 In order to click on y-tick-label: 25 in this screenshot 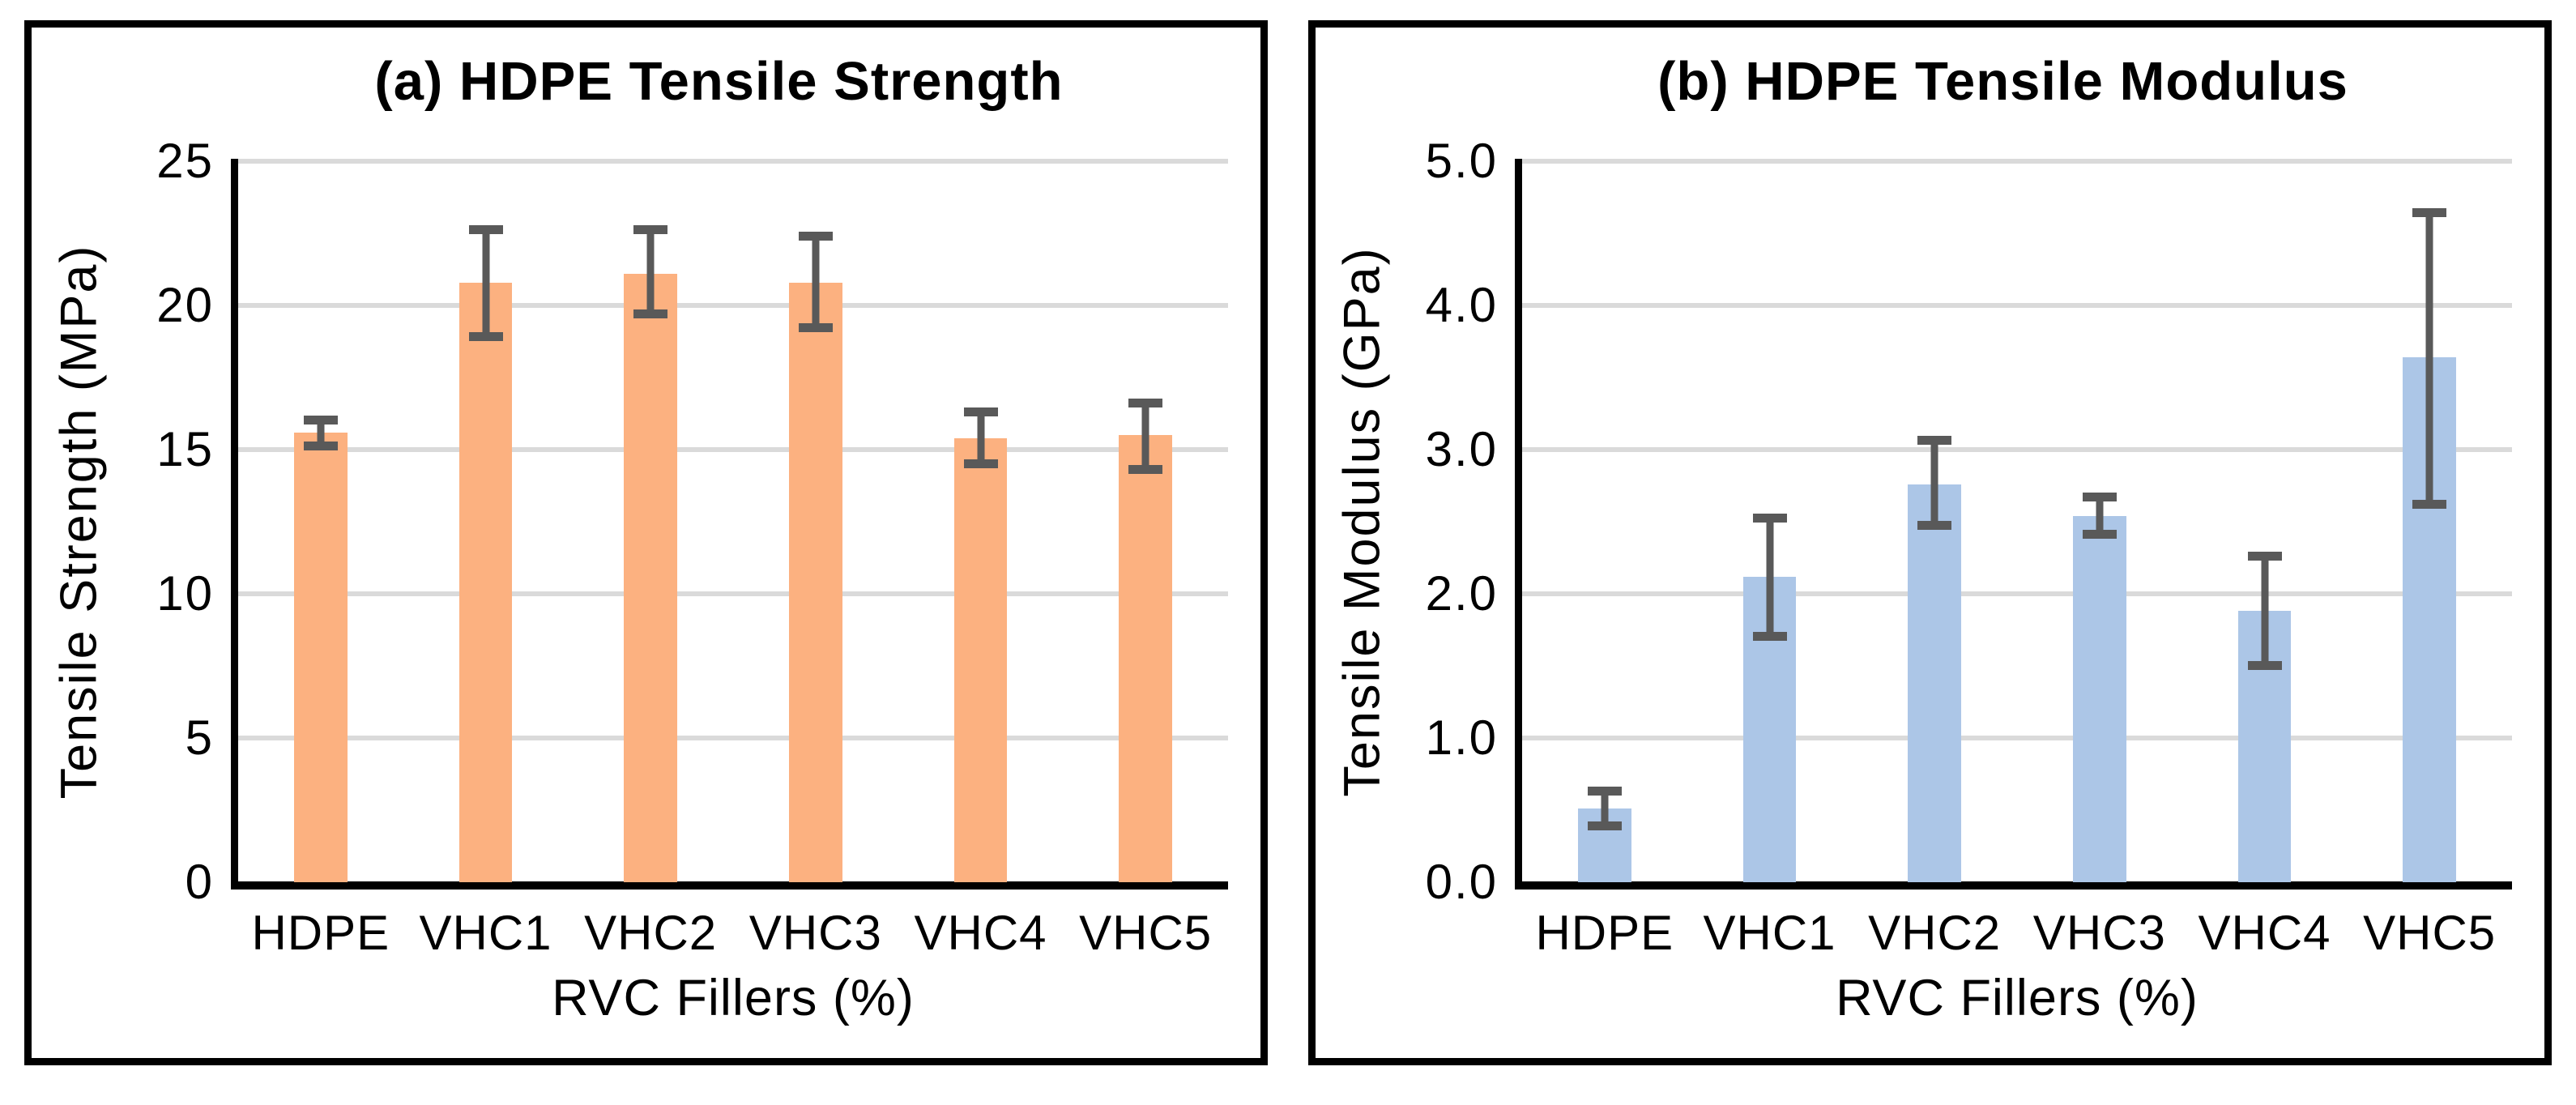, I will do `click(185, 161)`.